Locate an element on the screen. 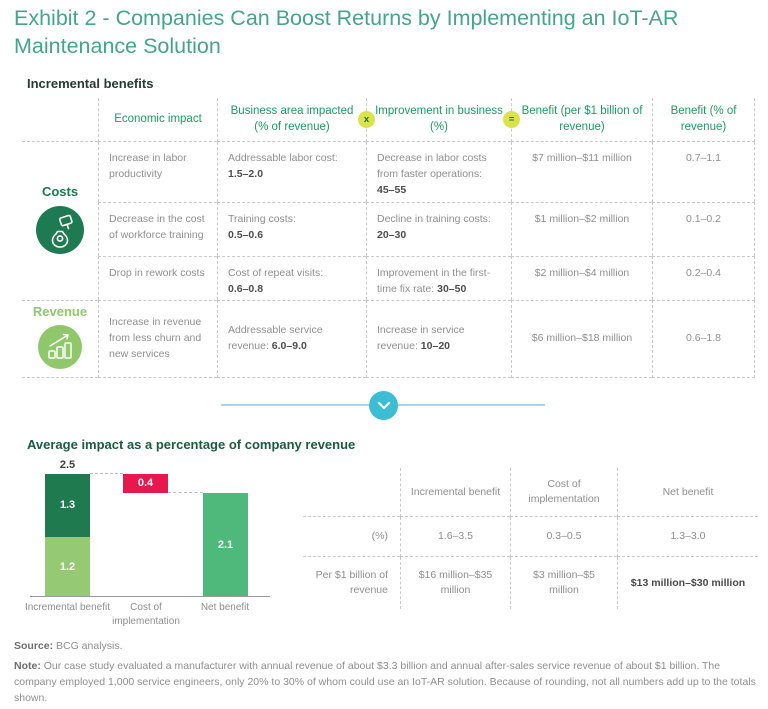  area-label: Training costs: is located at coordinates (262, 219).